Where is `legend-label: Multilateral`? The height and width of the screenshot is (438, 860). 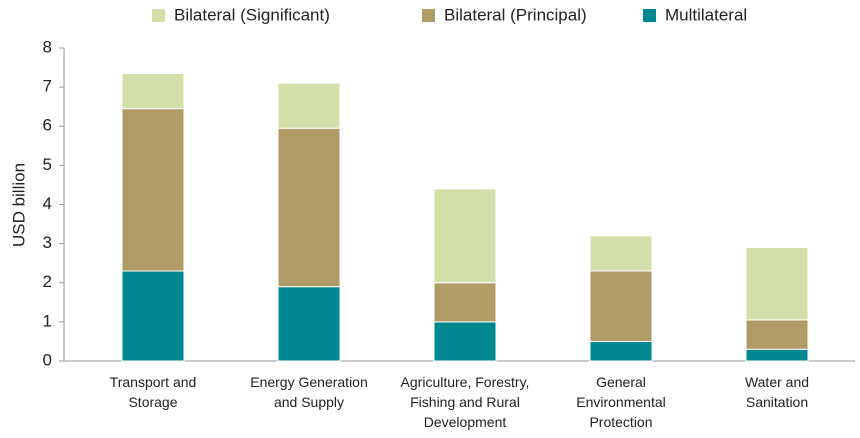 legend-label: Multilateral is located at coordinates (706, 14).